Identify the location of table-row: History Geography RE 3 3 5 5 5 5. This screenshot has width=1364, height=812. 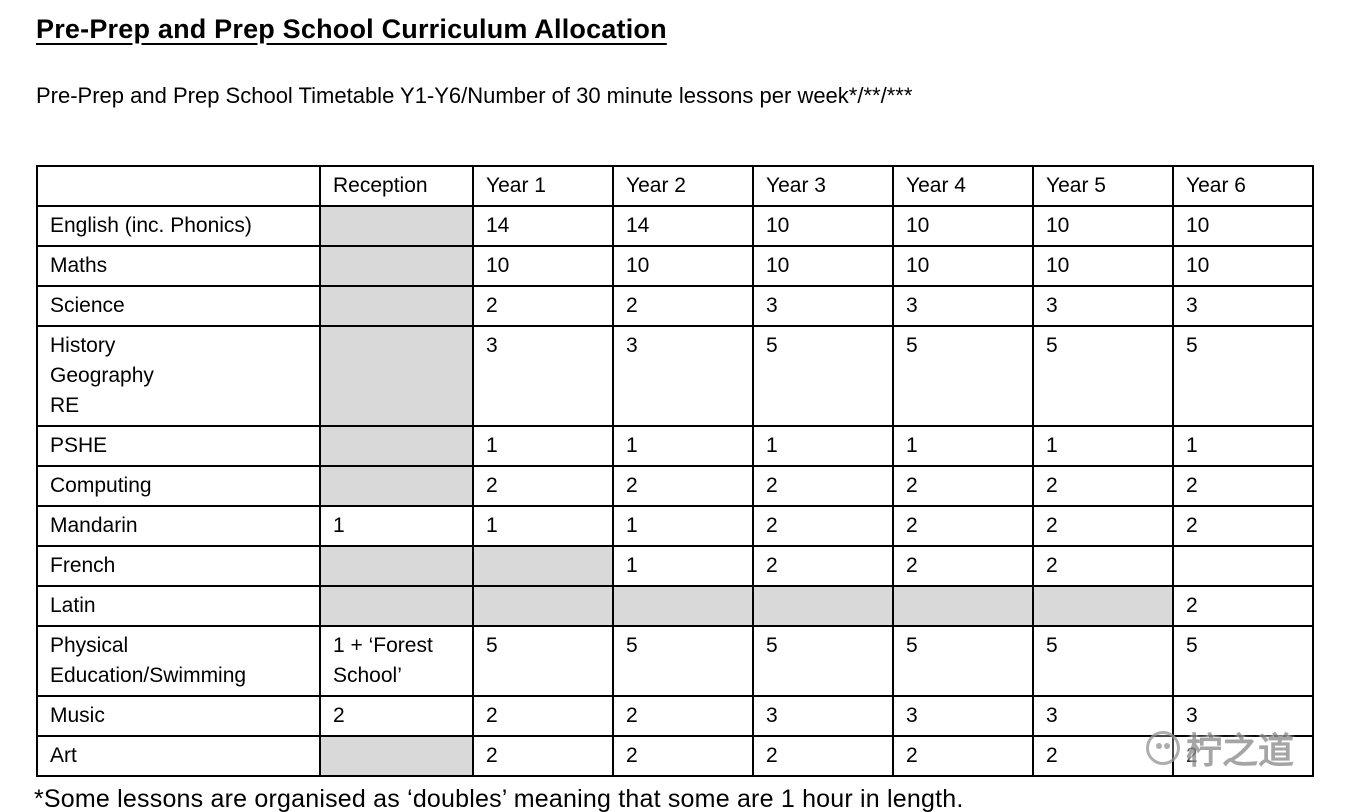
(675, 376).